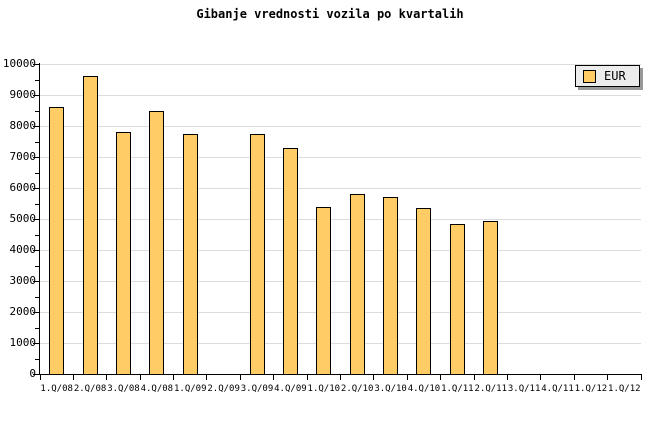 Image resolution: width=660 pixels, height=440 pixels. Describe the element at coordinates (23, 280) in the screenshot. I see `y-axis-label-3000: 3000` at that location.